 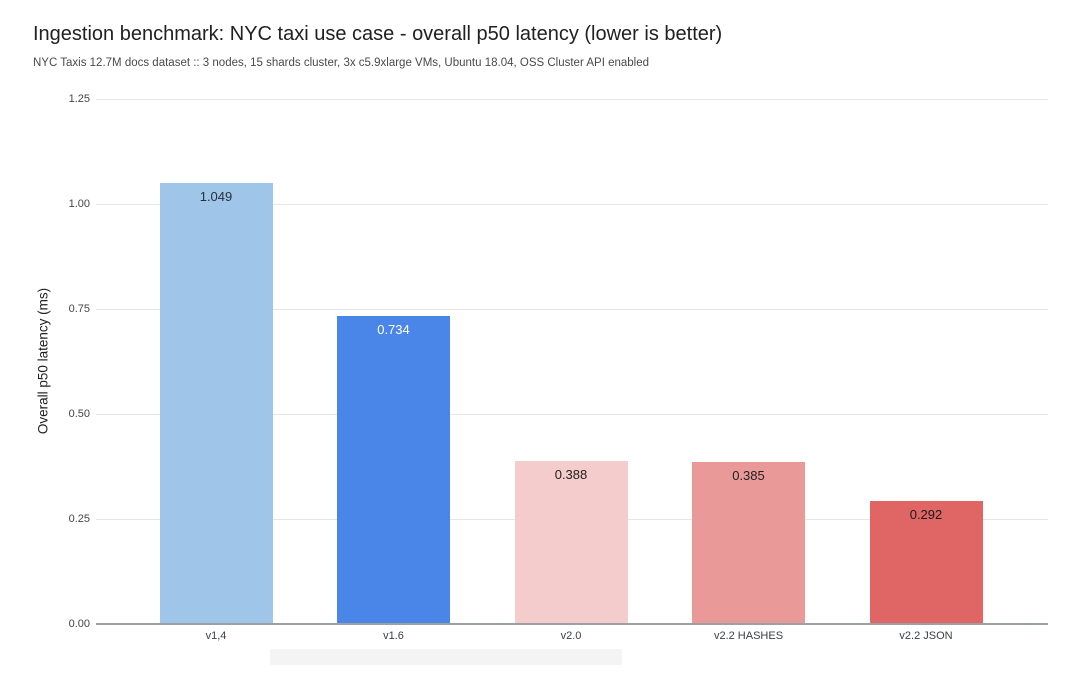 What do you see at coordinates (393, 469) in the screenshot?
I see `bar-v1-6: 0.734` at bounding box center [393, 469].